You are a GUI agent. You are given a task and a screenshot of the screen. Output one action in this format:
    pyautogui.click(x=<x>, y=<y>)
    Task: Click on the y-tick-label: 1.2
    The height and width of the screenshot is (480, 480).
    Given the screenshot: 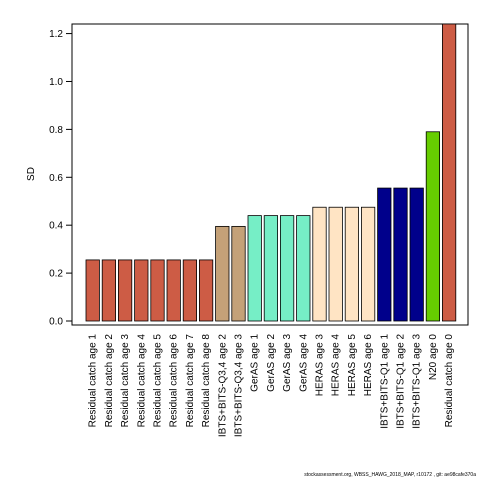 What is the action you would take?
    pyautogui.click(x=56, y=34)
    